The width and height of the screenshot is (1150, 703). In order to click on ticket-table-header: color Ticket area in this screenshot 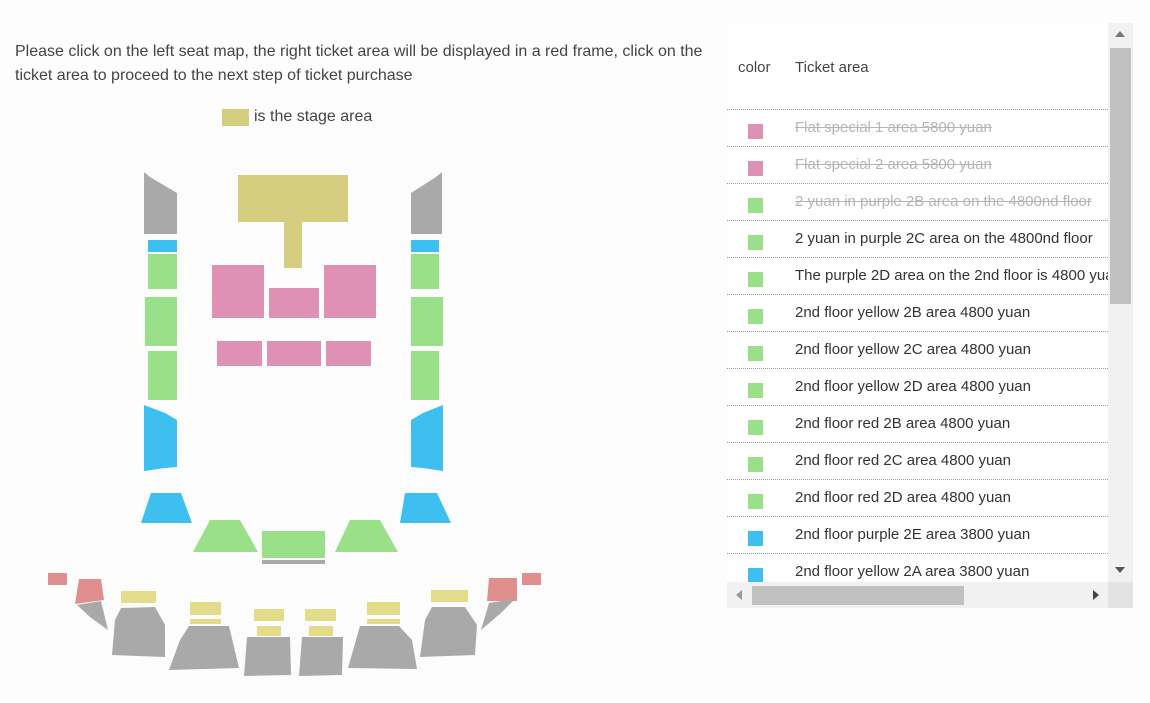, I will do `click(917, 66)`.